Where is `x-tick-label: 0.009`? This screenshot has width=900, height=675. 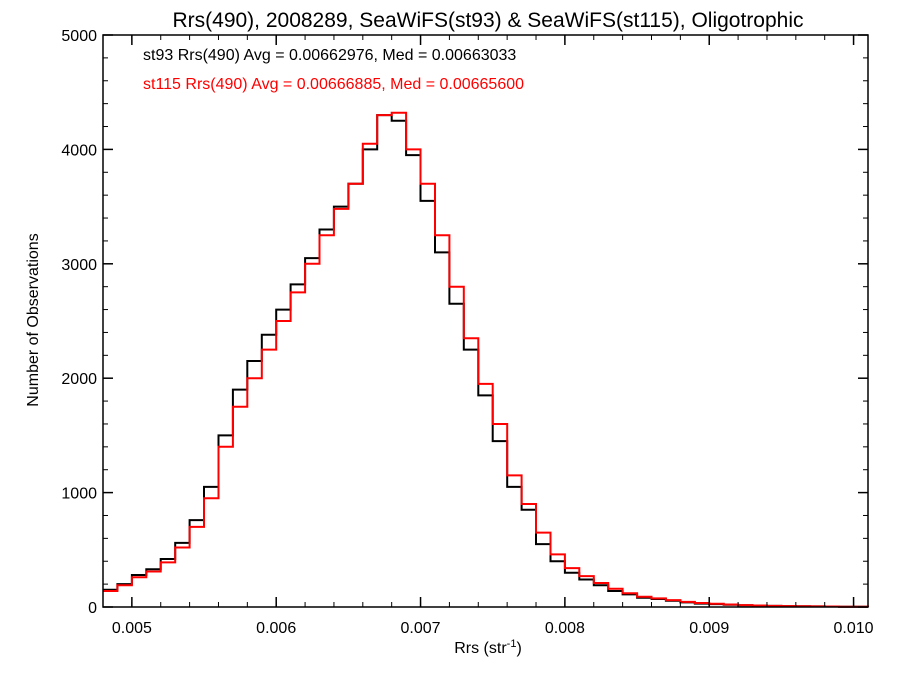 x-tick-label: 0.009 is located at coordinates (709, 628).